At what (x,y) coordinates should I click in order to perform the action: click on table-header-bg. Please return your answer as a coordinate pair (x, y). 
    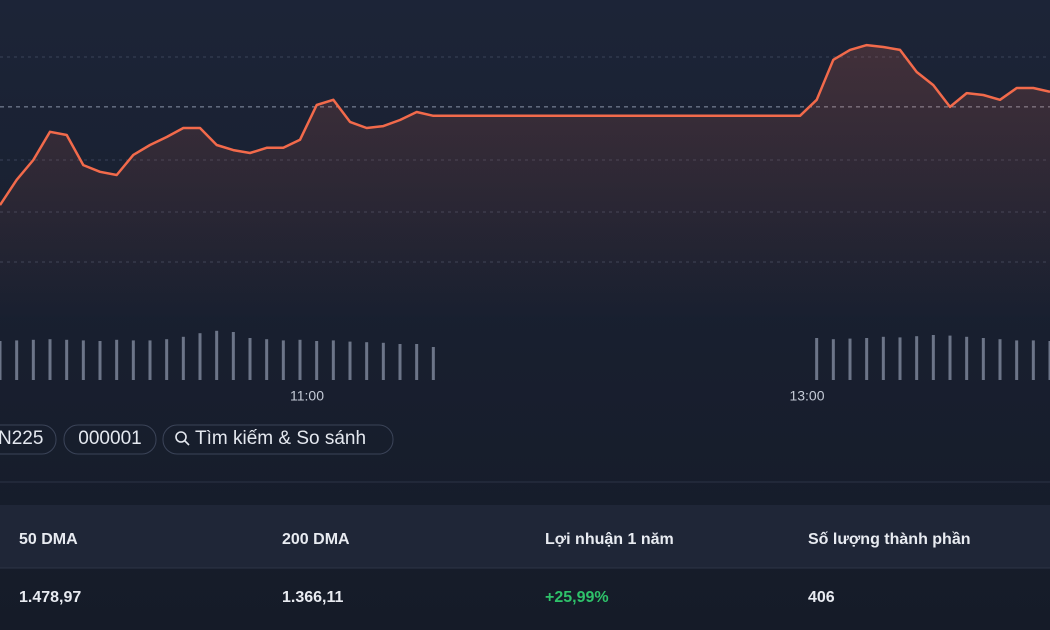
    Looking at the image, I should click on (525, 536).